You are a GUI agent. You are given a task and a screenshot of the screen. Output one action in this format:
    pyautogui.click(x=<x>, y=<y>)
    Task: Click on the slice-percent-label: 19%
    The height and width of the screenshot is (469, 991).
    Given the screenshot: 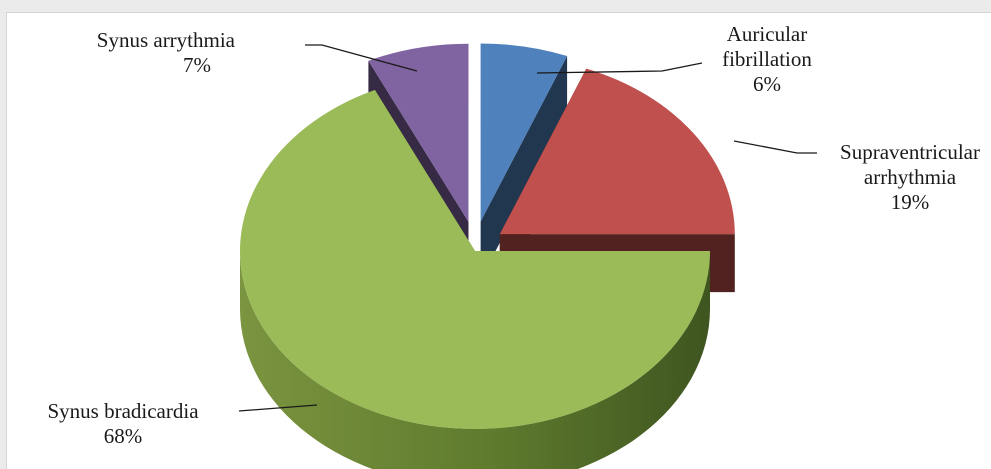 What is the action you would take?
    pyautogui.click(x=910, y=202)
    